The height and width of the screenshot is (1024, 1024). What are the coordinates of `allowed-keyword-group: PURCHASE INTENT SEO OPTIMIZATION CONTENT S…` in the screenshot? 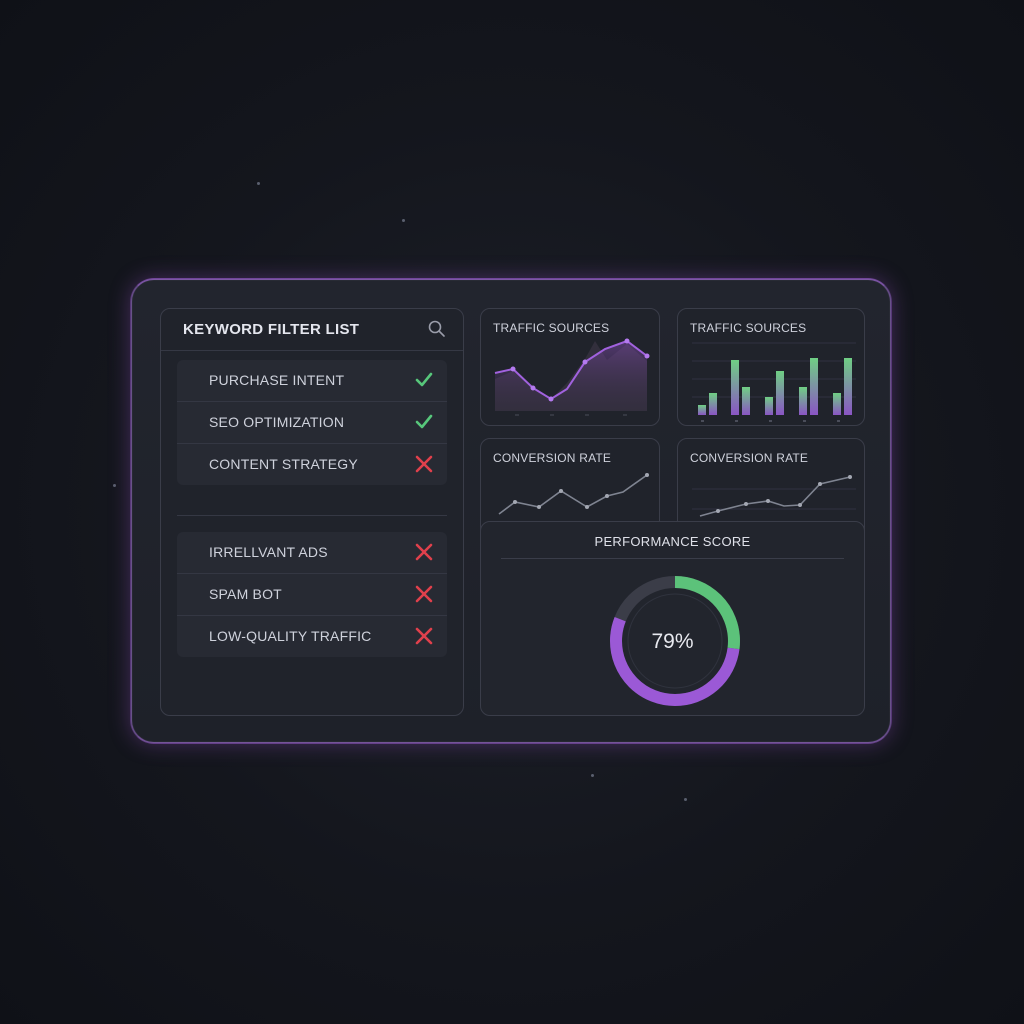 It's located at (312, 422).